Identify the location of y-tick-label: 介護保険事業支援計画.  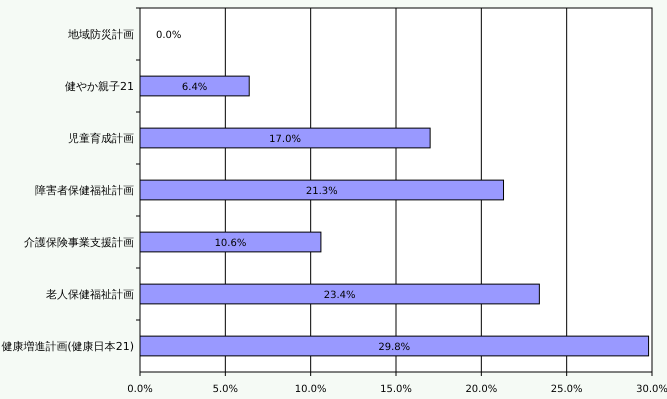
(79, 242).